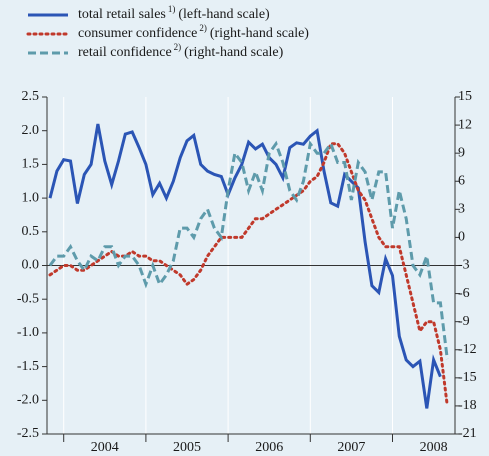  Describe the element at coordinates (105, 447) in the screenshot. I see `x-tick-label: 2004` at that location.